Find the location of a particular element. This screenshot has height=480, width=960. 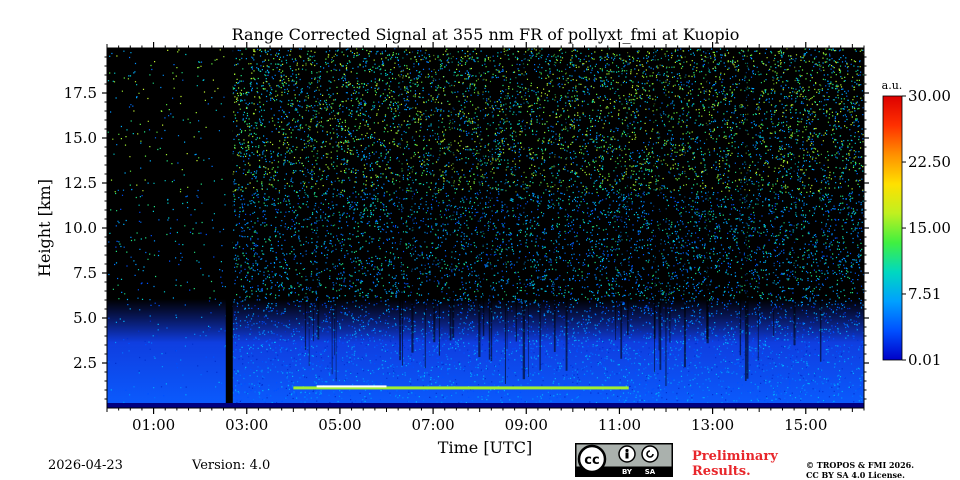

share-alike-icon is located at coordinates (650, 454).